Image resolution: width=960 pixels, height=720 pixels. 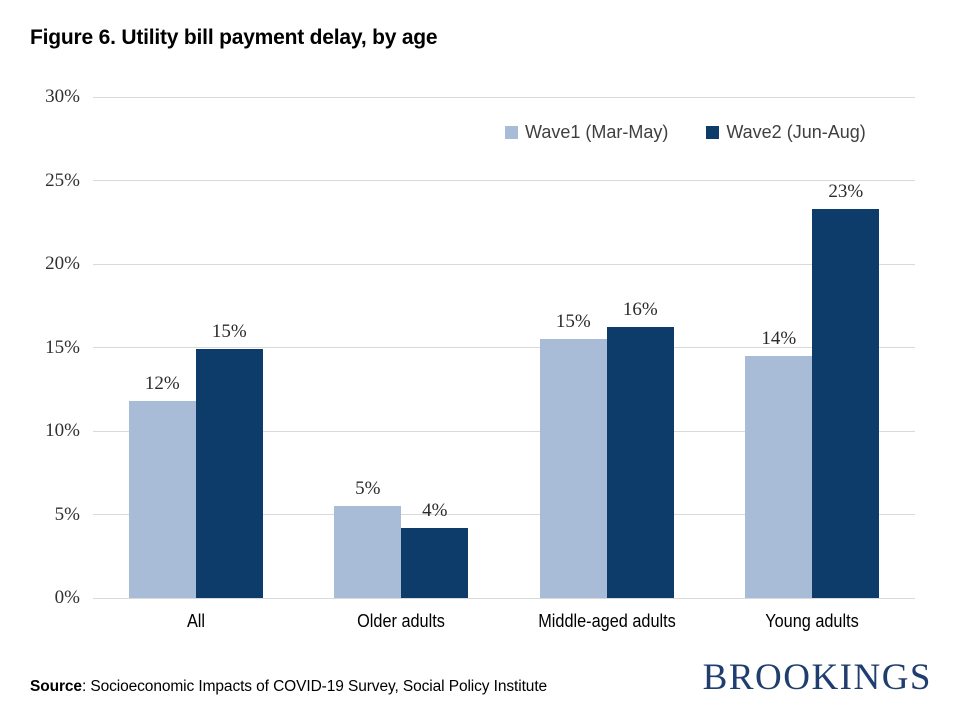 What do you see at coordinates (401, 620) in the screenshot?
I see `x-category-label: Older adults` at bounding box center [401, 620].